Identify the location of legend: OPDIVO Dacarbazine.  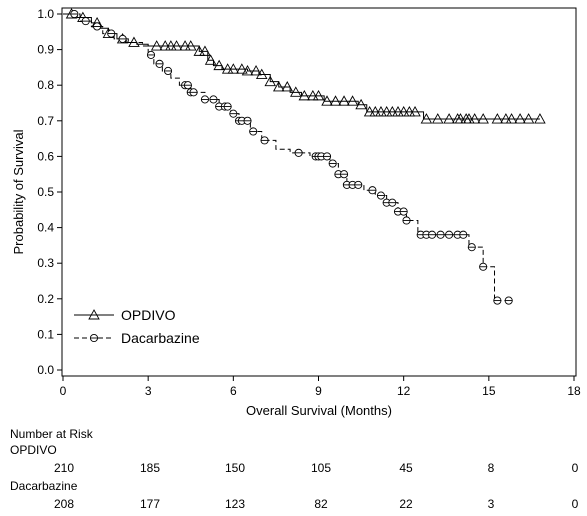
(137, 326).